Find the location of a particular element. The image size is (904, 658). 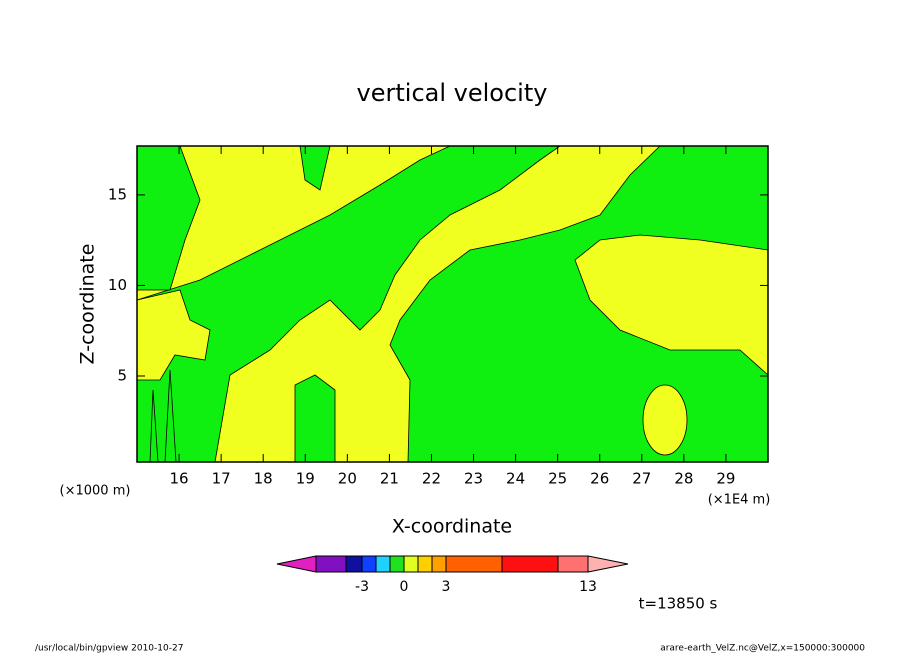

y-unit: (×1000 m) is located at coordinates (95, 491).